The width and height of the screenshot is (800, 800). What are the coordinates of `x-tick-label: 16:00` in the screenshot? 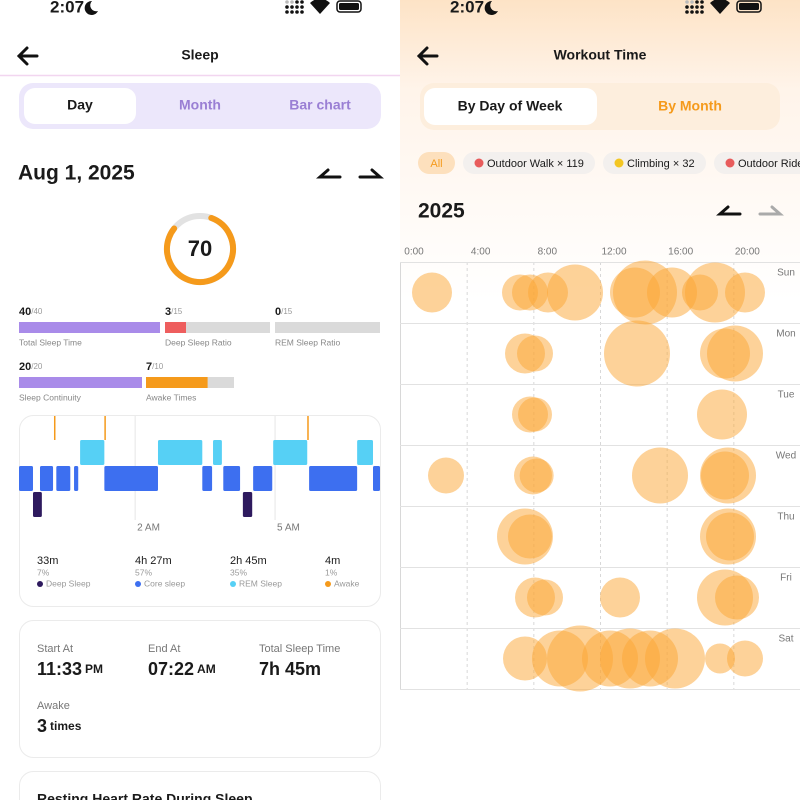 It's located at (680, 252).